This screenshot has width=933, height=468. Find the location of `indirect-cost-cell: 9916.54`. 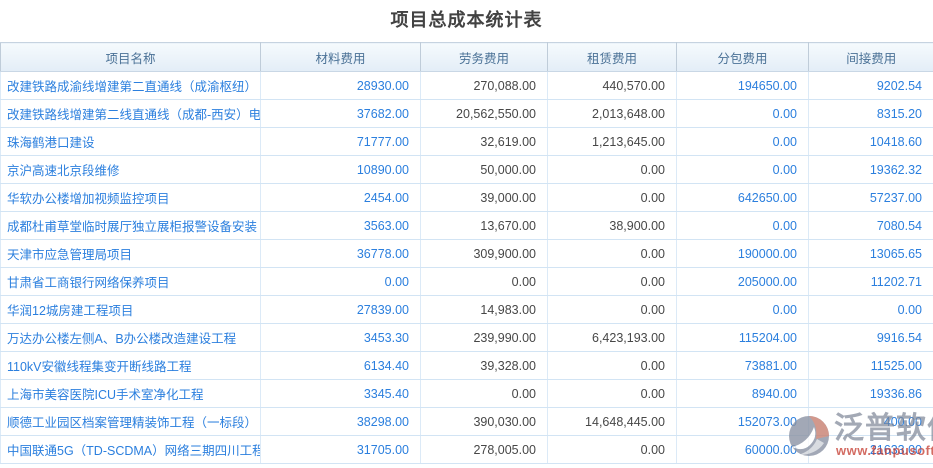

indirect-cost-cell: 9916.54 is located at coordinates (870, 337).